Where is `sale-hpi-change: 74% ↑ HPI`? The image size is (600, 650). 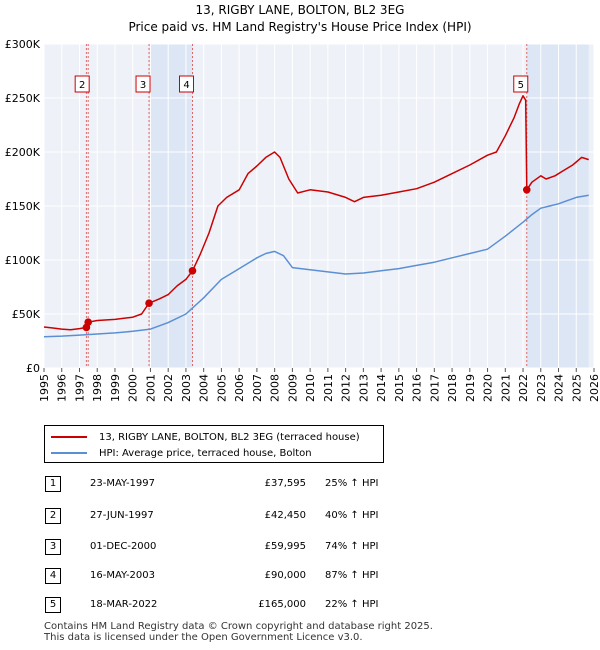 sale-hpi-change: 74% ↑ HPI is located at coordinates (352, 546).